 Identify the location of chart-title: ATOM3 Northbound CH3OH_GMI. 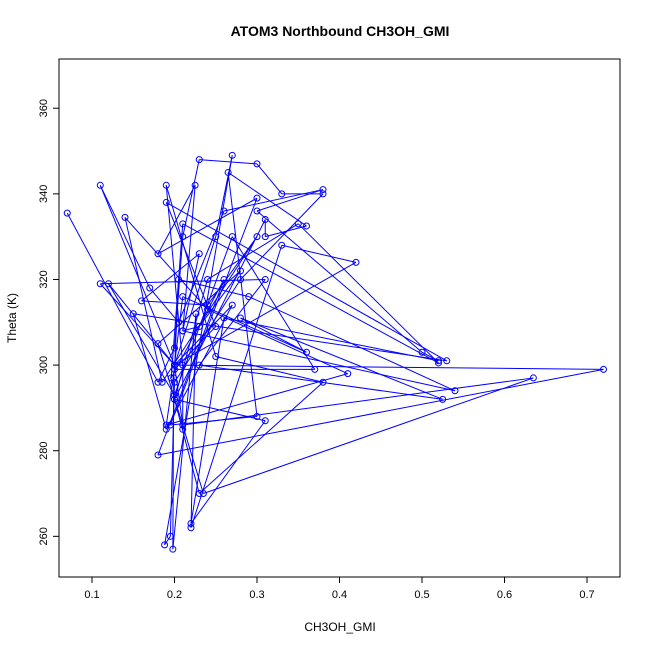
(340, 31).